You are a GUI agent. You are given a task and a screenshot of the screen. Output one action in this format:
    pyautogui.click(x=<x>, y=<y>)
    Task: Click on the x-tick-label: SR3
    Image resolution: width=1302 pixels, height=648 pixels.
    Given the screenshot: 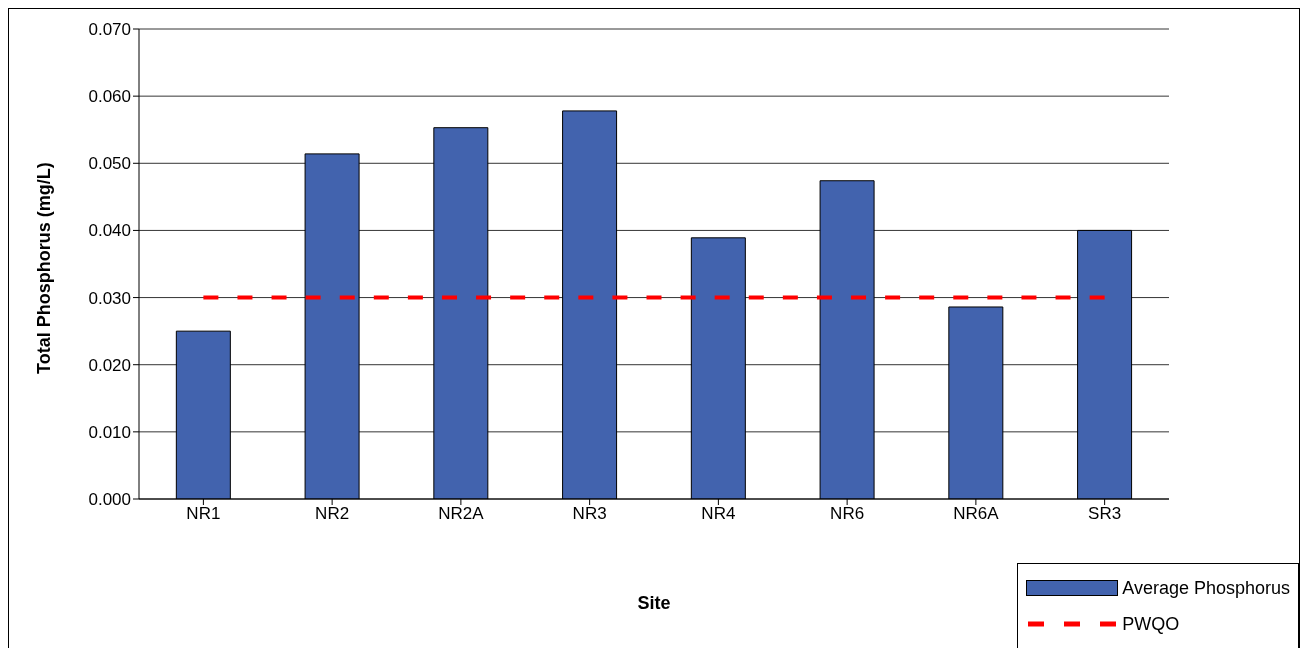 What is the action you would take?
    pyautogui.click(x=1105, y=514)
    